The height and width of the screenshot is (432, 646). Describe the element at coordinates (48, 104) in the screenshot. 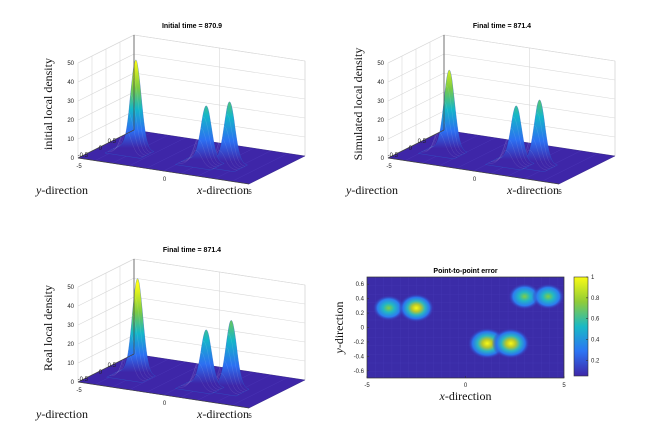

I see `z-axis-label: initial local density` at that location.